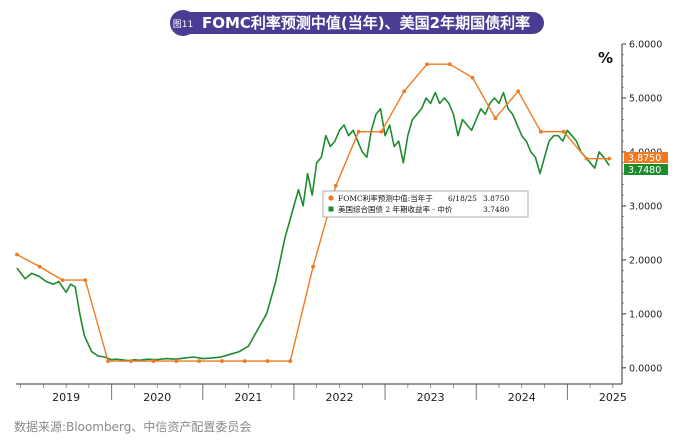 This screenshot has height=445, width=700. Describe the element at coordinates (133, 427) in the screenshot. I see `data-source-note: 数据来源:Bloomberg、中信资产配置委员会` at that location.